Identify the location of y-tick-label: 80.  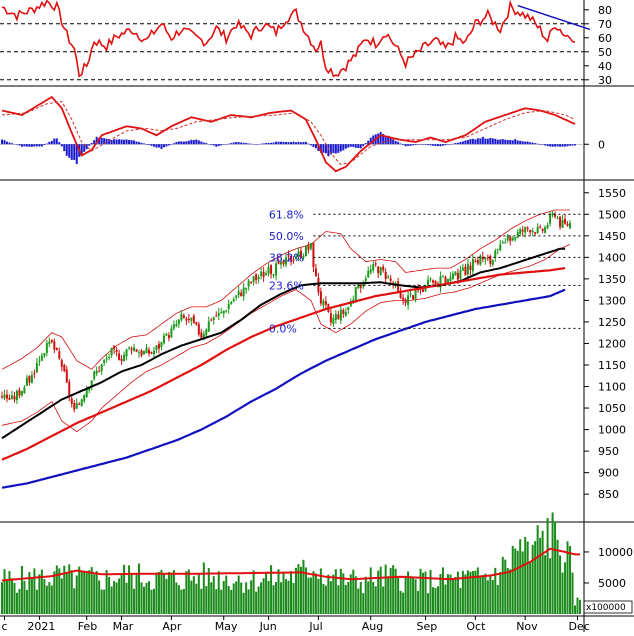
(605, 10).